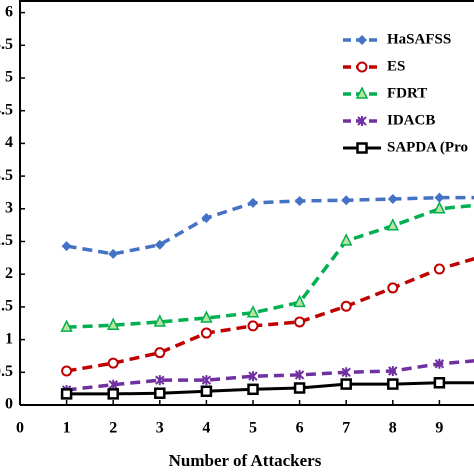  Describe the element at coordinates (439, 428) in the screenshot. I see `x-tick-label: 9` at that location.